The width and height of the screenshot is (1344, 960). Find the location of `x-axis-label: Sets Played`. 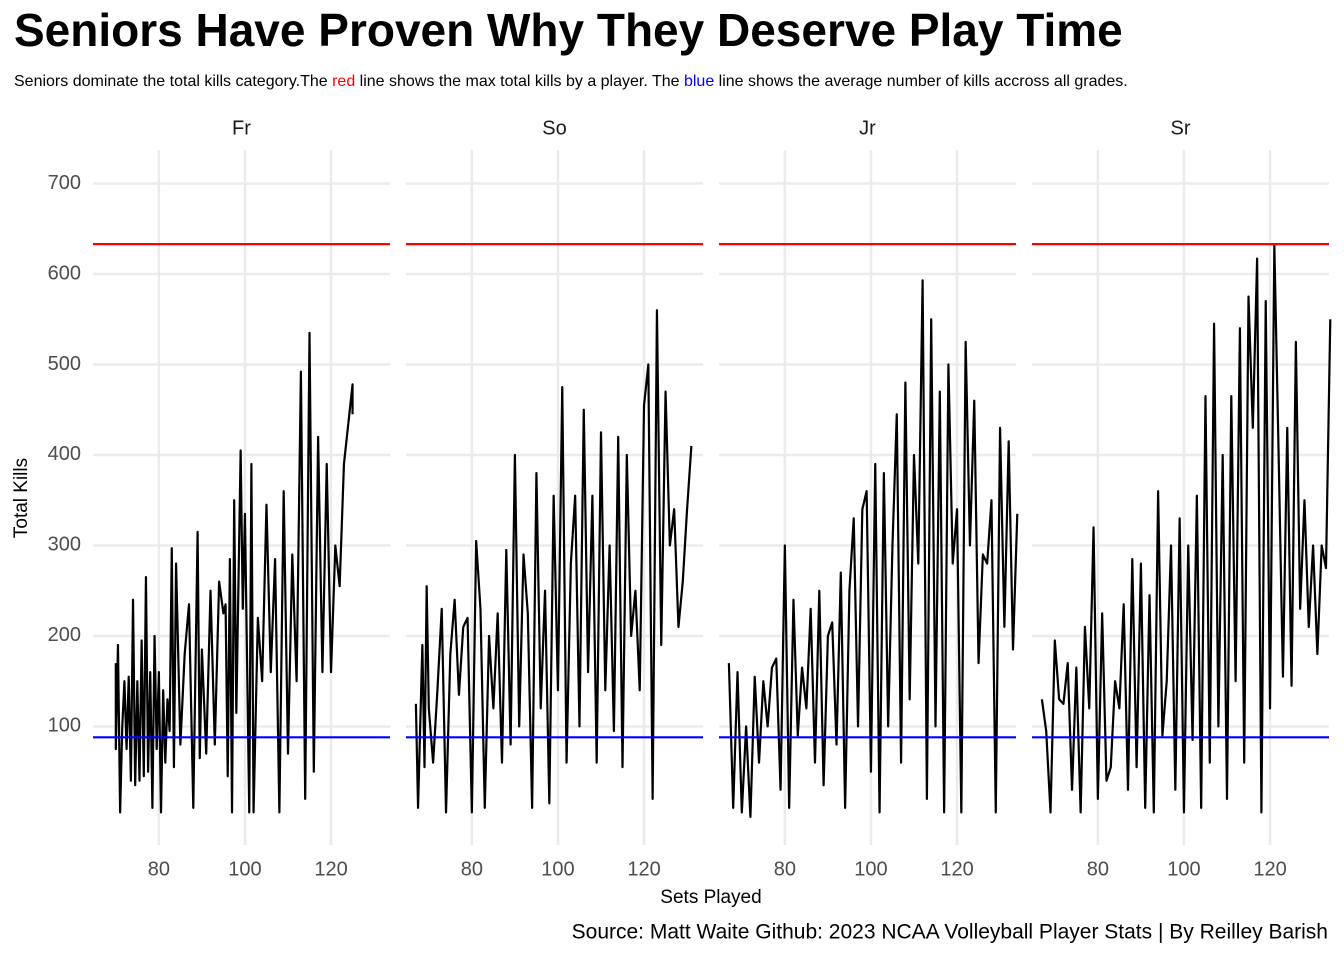

x-axis-label: Sets Played is located at coordinates (710, 897).